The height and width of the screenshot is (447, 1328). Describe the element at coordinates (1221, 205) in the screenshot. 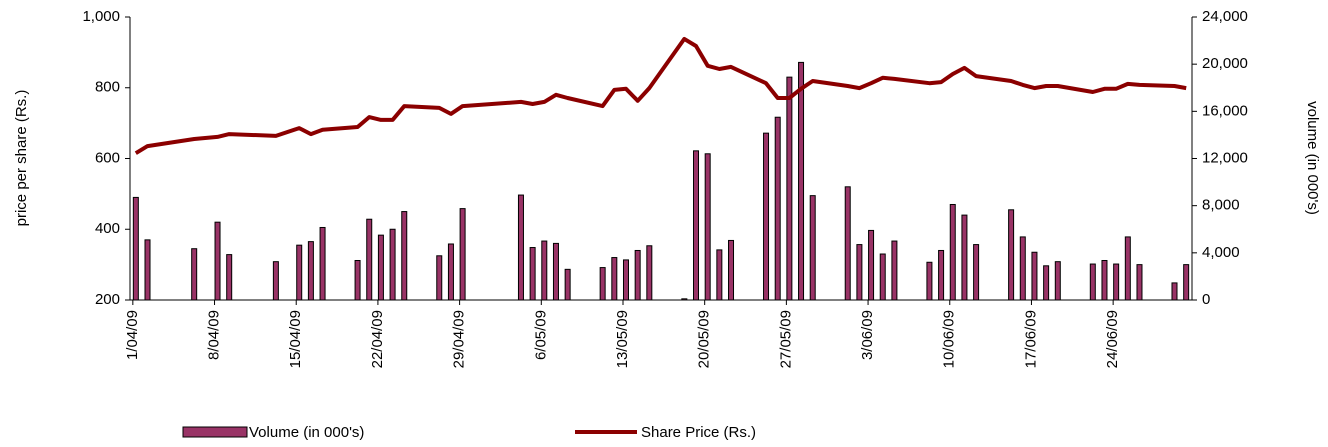

I see `y2-tick-label: 8,000` at that location.